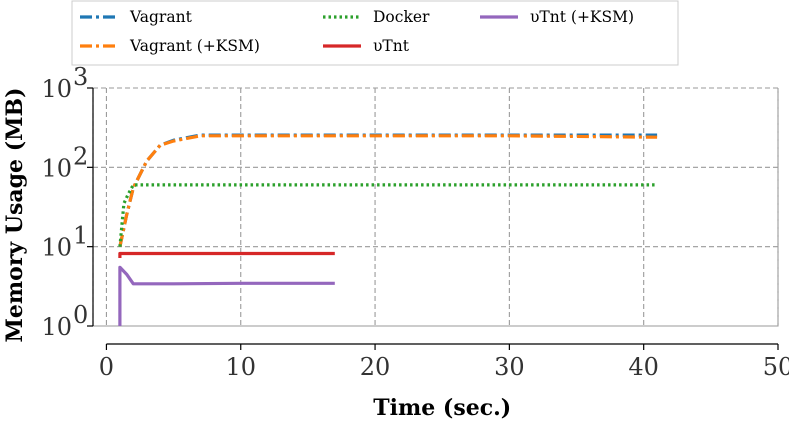  What do you see at coordinates (15, 215) in the screenshot?
I see `y-axis-title: Memory Usage (MB)` at bounding box center [15, 215].